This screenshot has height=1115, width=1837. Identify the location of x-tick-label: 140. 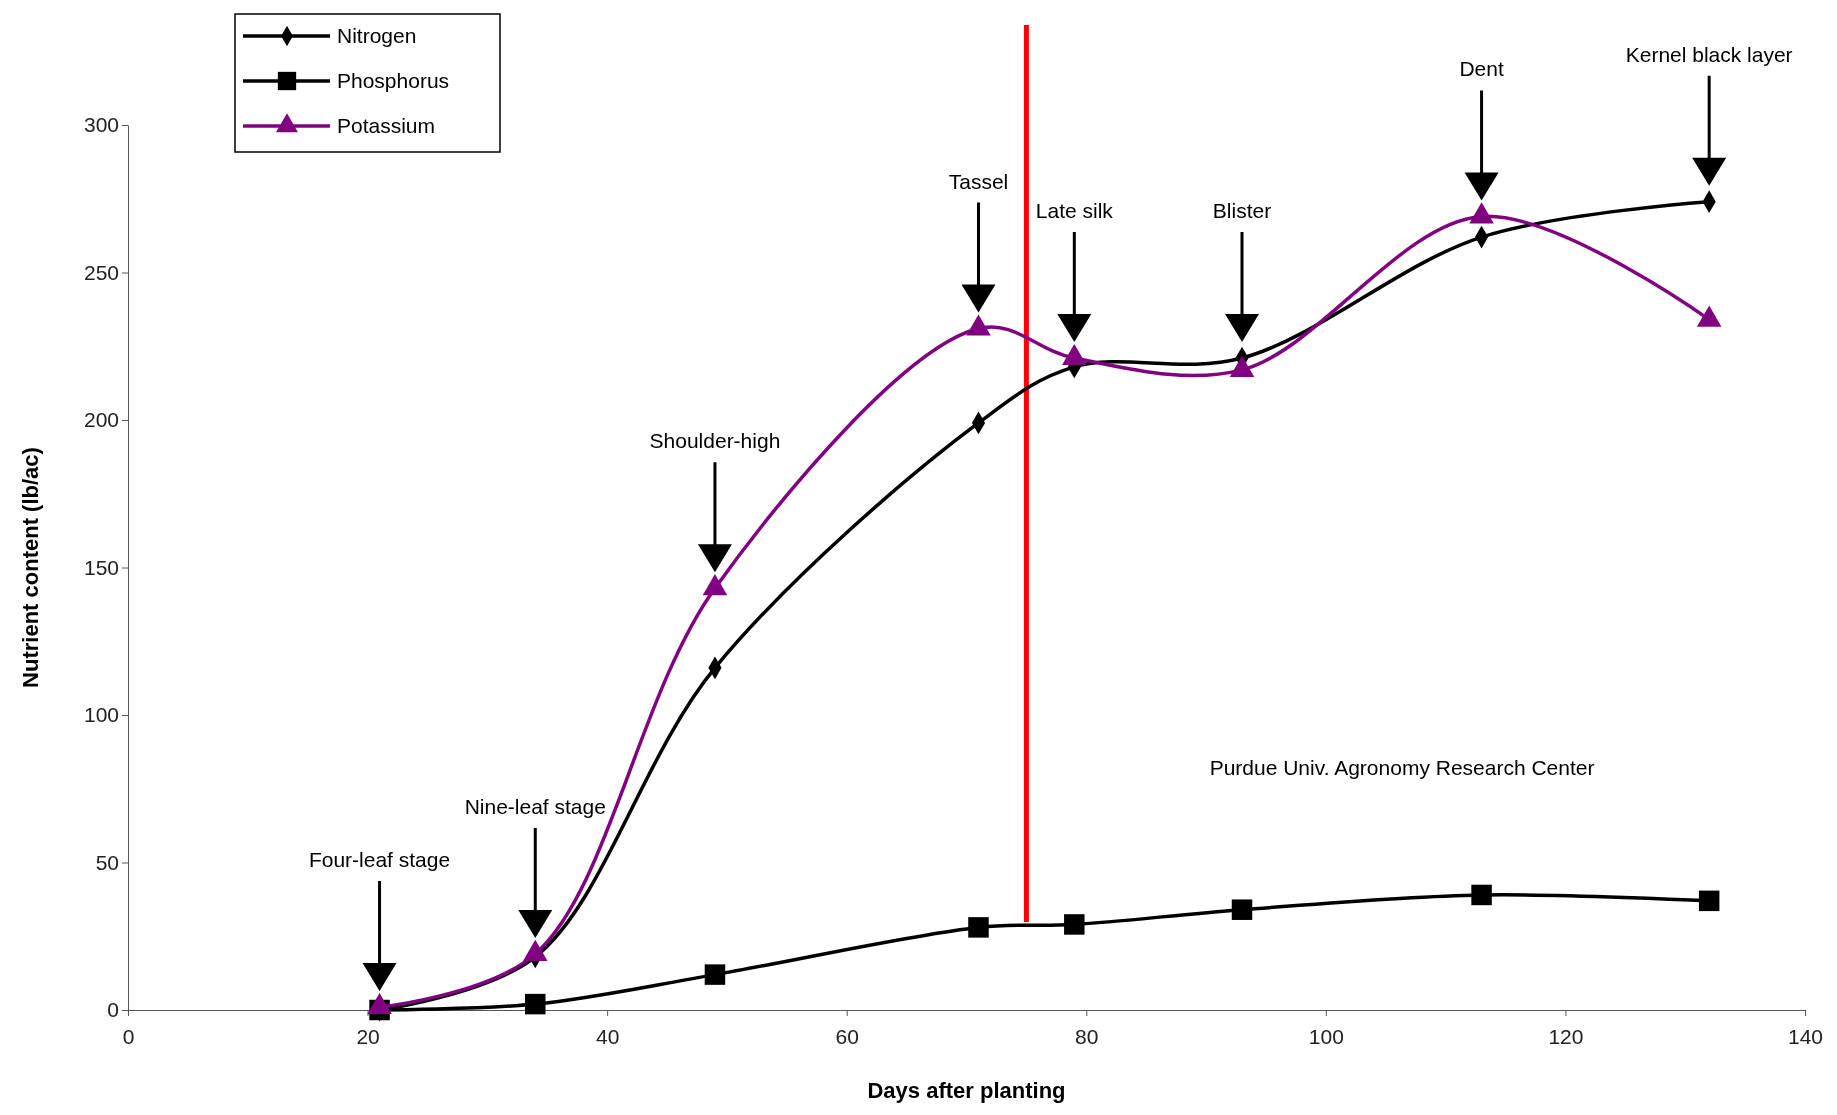
(1805, 1037).